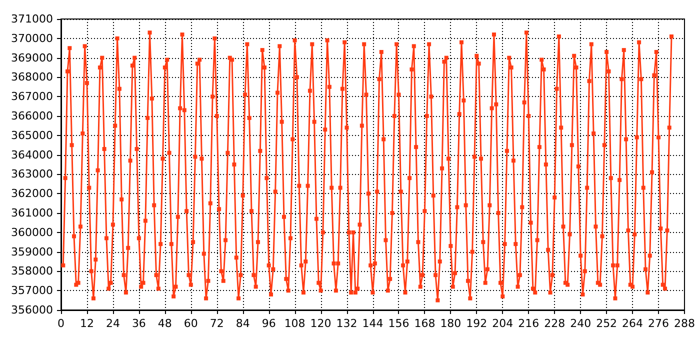 Image resolution: width=698 pixels, height=341 pixels. I want to click on x-tick-label: 168, so click(425, 323).